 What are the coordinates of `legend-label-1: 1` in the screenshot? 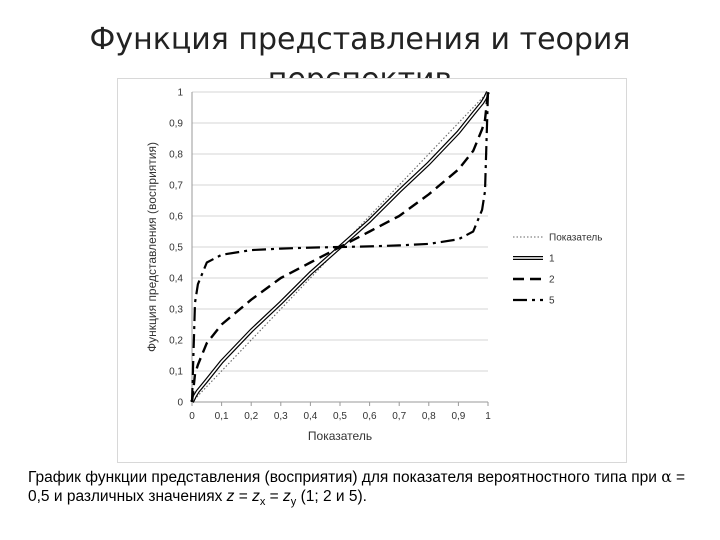 It's located at (552, 259).